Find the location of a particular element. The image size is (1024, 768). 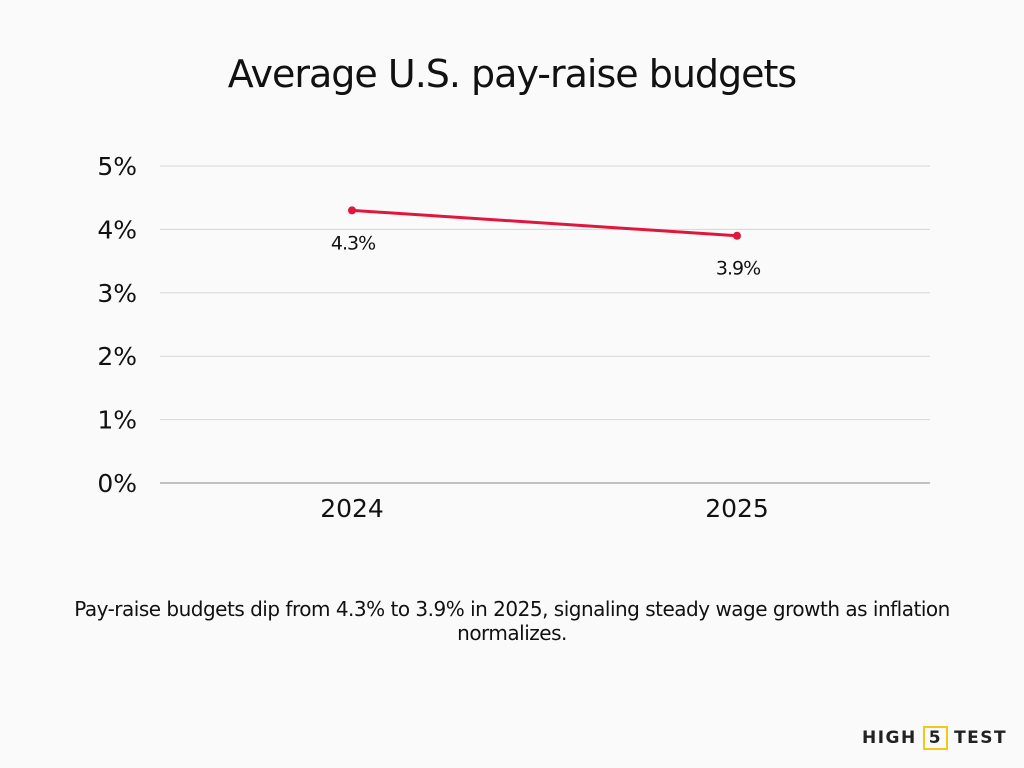

x-tick-label: 2025 is located at coordinates (737, 508).